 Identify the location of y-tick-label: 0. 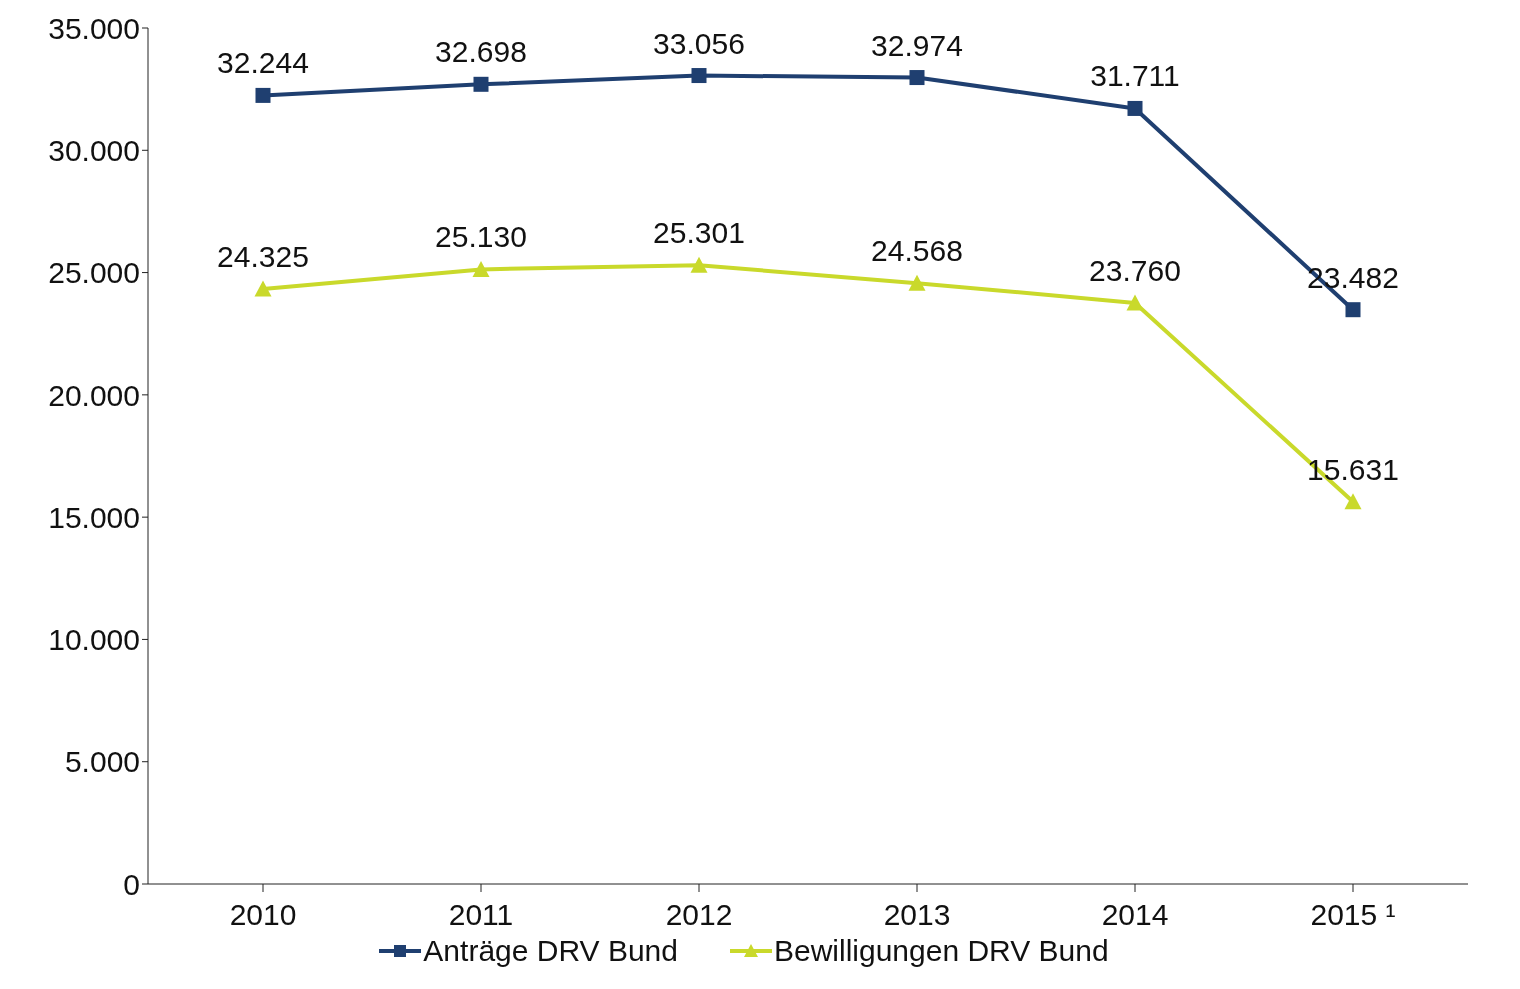
(131, 884).